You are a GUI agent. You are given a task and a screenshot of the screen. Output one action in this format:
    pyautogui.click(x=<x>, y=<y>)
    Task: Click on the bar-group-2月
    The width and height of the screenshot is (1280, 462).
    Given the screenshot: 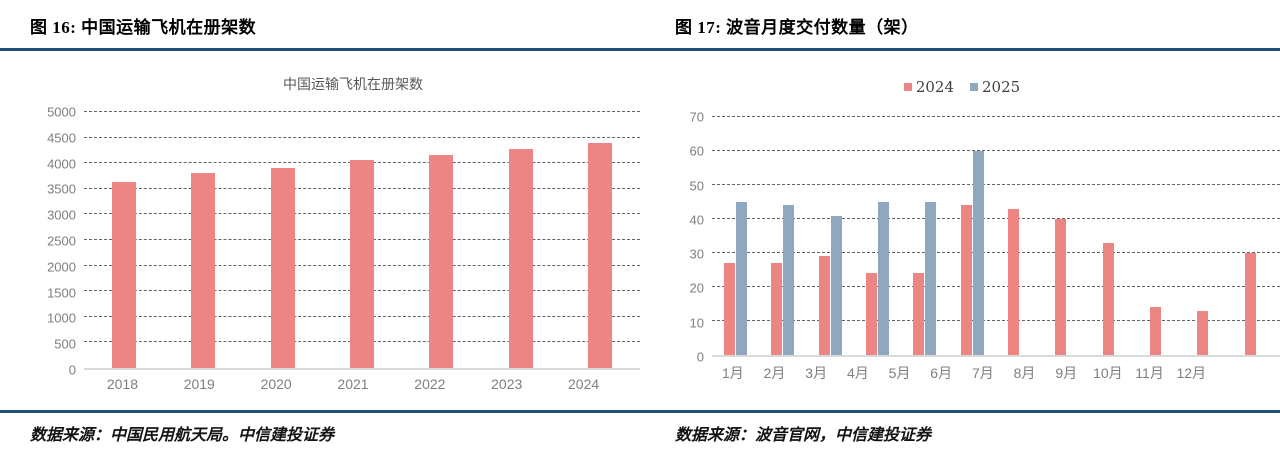 What is the action you would take?
    pyautogui.click(x=783, y=236)
    